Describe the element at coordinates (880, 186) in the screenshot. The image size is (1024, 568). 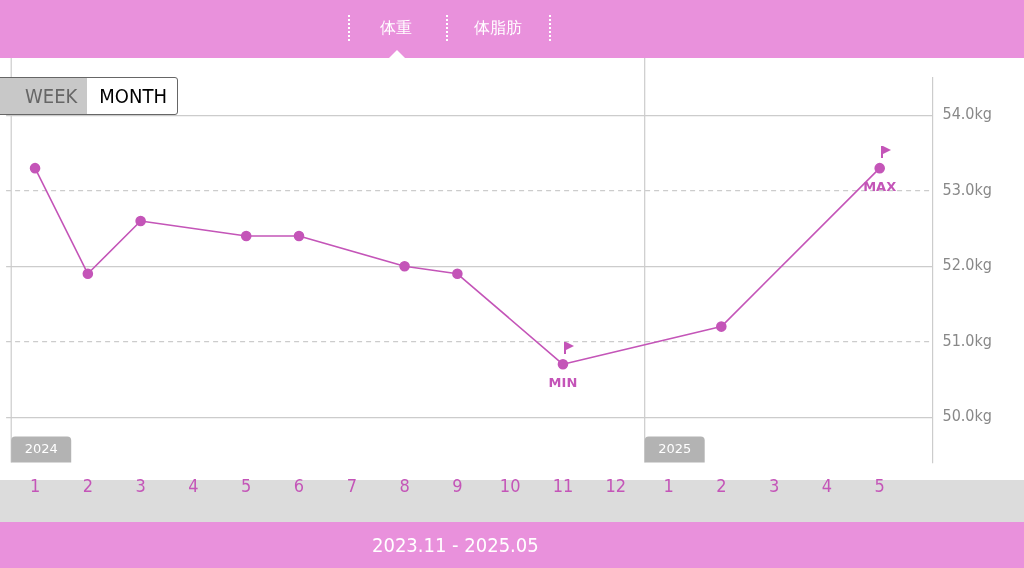
I see `annotation: MAX` at that location.